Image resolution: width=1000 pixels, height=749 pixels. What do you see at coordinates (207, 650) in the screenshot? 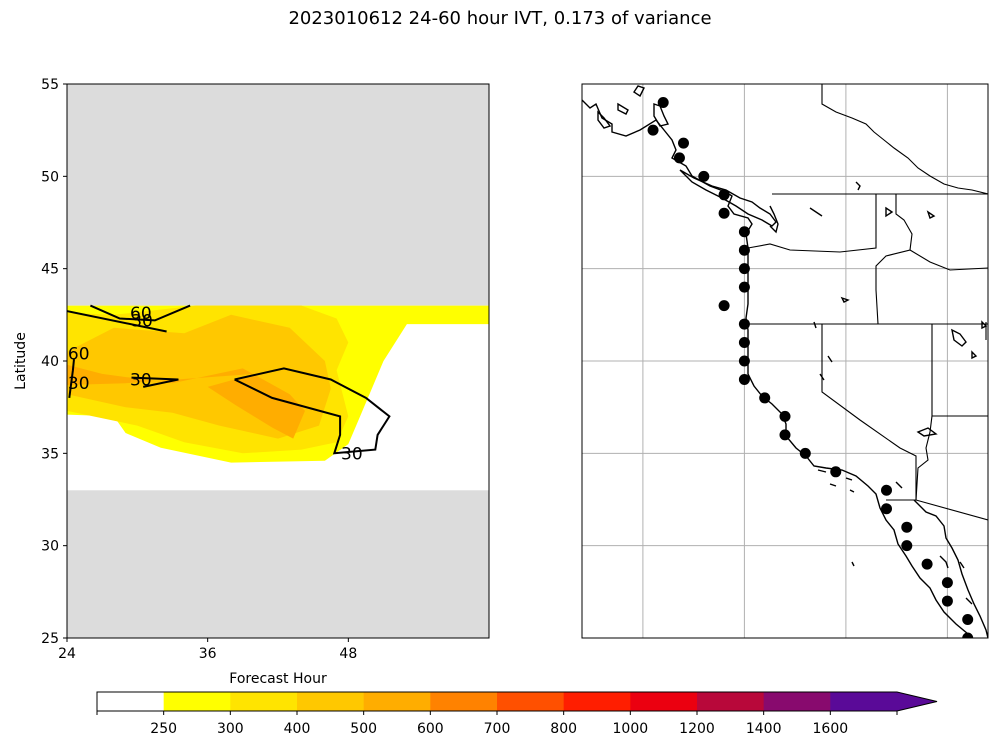
I see `x-axis-ticks: 24 36 48` at bounding box center [207, 650].